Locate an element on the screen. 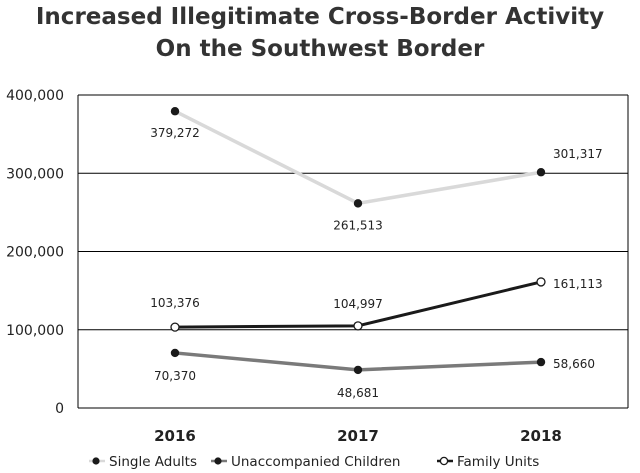 This screenshot has height=473, width=640. data-label: 301,317 is located at coordinates (578, 154).